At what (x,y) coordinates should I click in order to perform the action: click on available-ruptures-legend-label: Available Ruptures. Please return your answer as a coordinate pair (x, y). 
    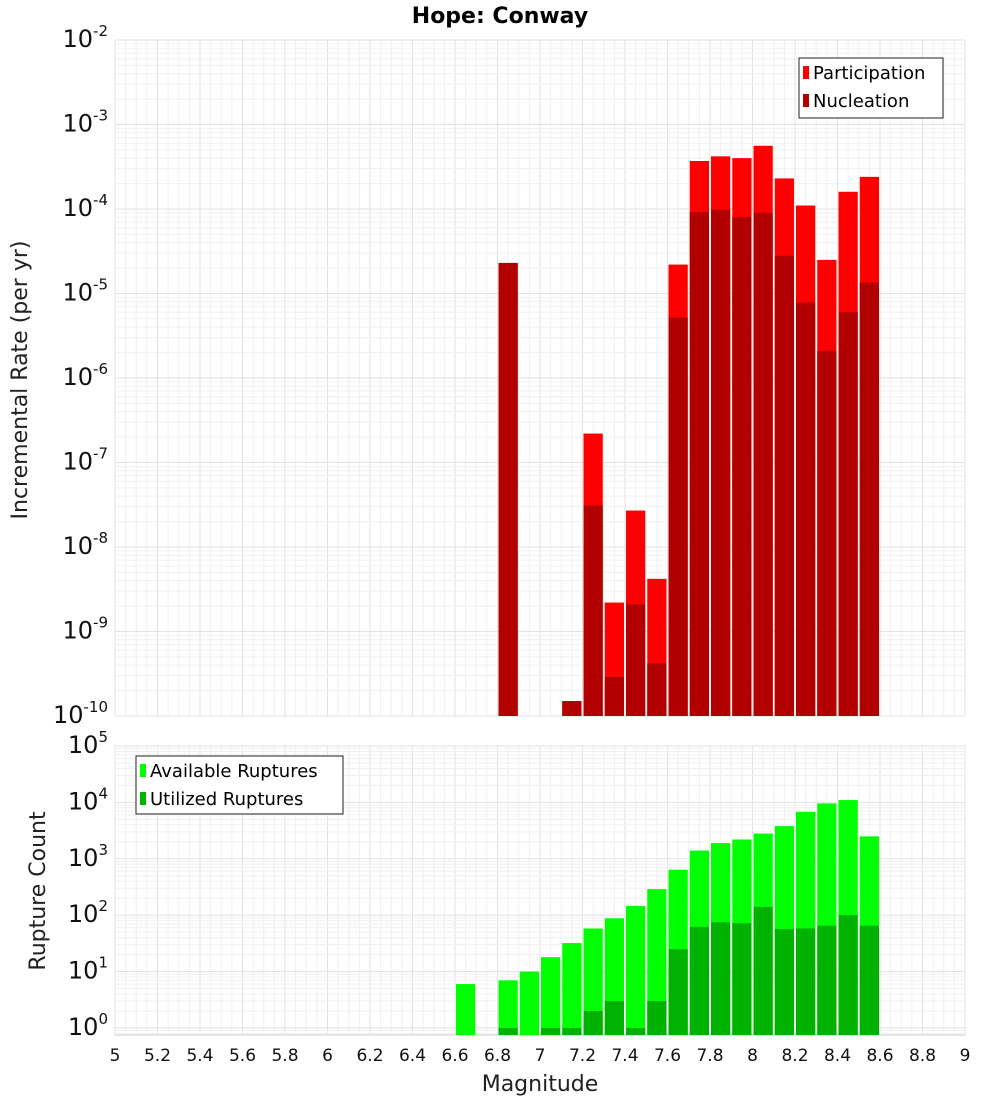
    Looking at the image, I should click on (234, 771).